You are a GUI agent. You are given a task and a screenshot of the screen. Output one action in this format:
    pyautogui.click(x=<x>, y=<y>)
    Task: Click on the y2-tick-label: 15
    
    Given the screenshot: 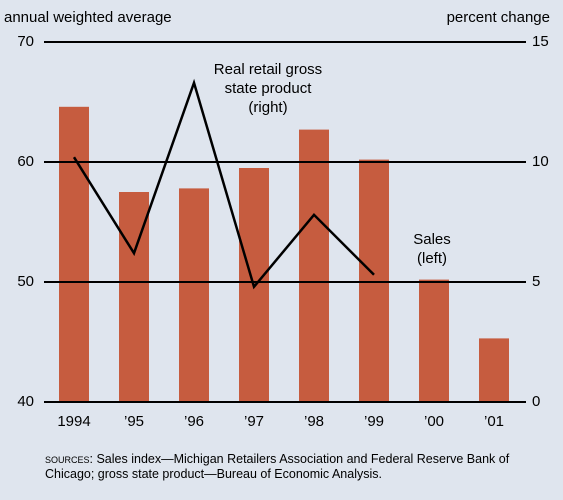 What is the action you would take?
    pyautogui.click(x=540, y=41)
    